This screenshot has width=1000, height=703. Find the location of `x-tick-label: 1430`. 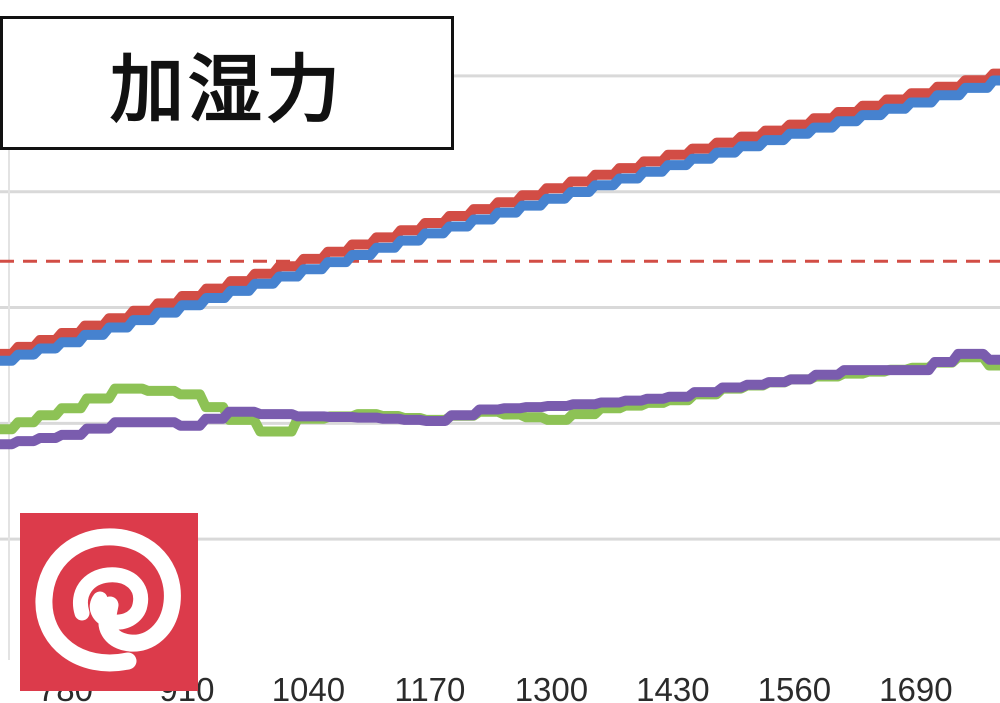

x-tick-label: 1430 is located at coordinates (672, 687).